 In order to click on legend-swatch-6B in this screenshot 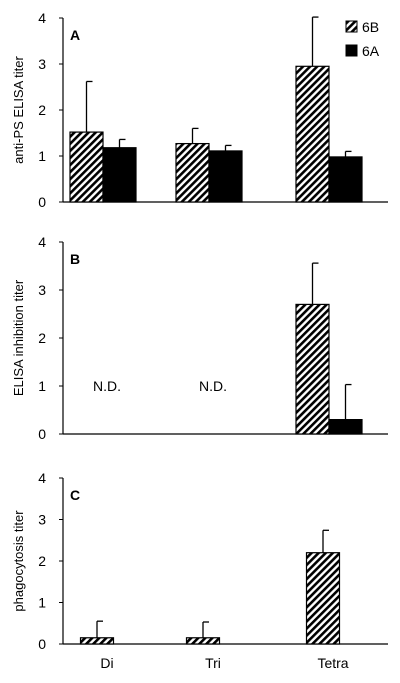, I will do `click(351, 26)`.